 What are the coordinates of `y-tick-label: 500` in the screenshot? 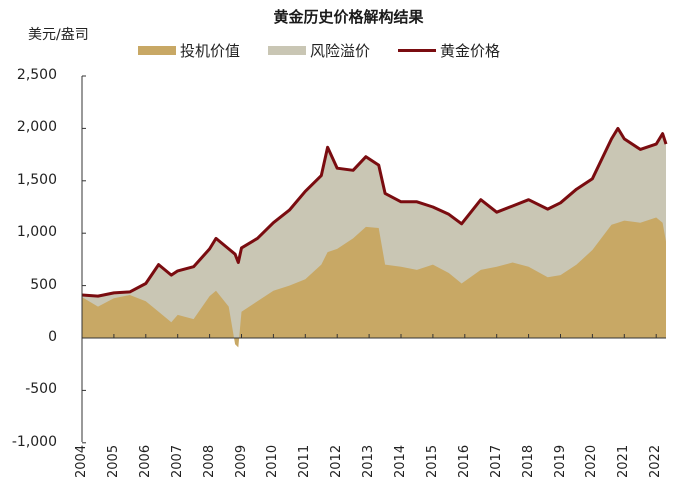 It's located at (43, 284).